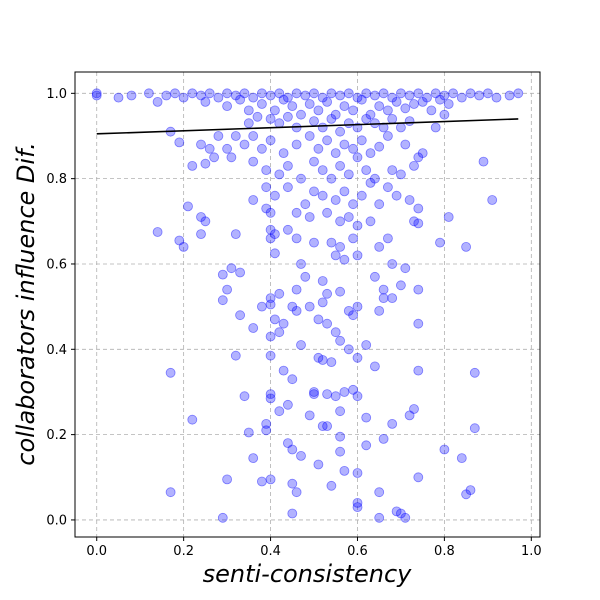 Image resolution: width=600 pixels, height=600 pixels. Describe the element at coordinates (307, 126) in the screenshot. I see `trend-line` at that location.